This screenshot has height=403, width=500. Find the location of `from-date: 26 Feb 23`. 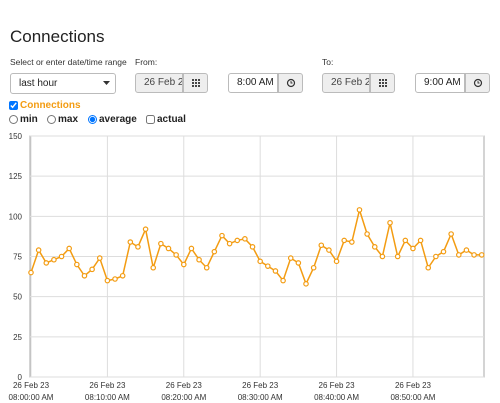

from-date: 26 Feb 23 is located at coordinates (159, 83).